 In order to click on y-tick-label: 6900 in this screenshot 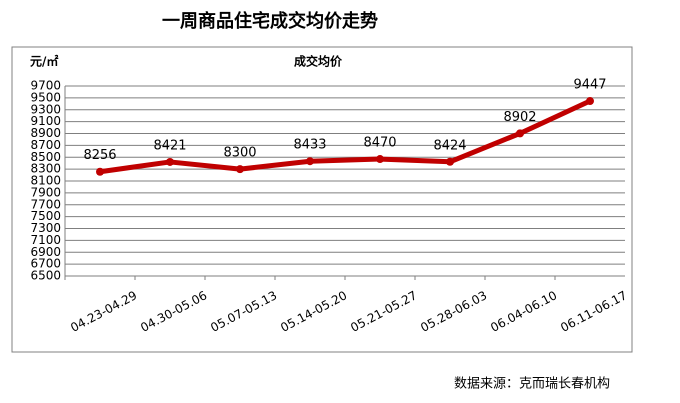, I will do `click(45, 252)`.